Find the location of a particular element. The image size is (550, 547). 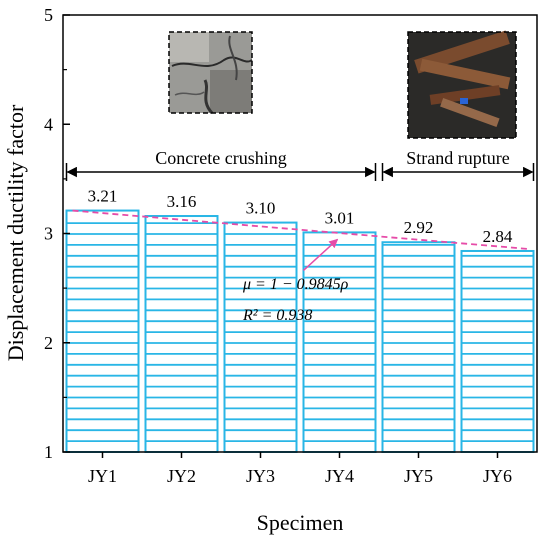

value-label: 3.10 is located at coordinates (261, 208).